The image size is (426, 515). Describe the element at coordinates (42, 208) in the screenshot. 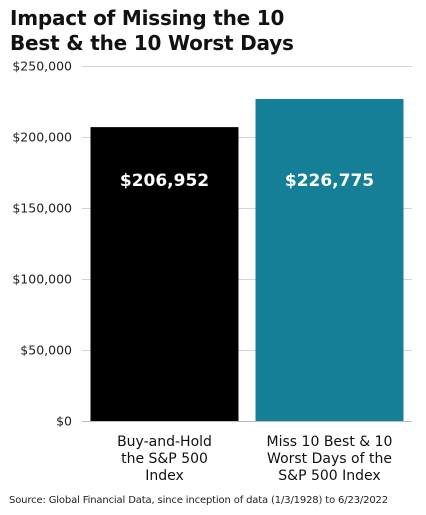

I see `y-tick-label: $150,000` at that location.